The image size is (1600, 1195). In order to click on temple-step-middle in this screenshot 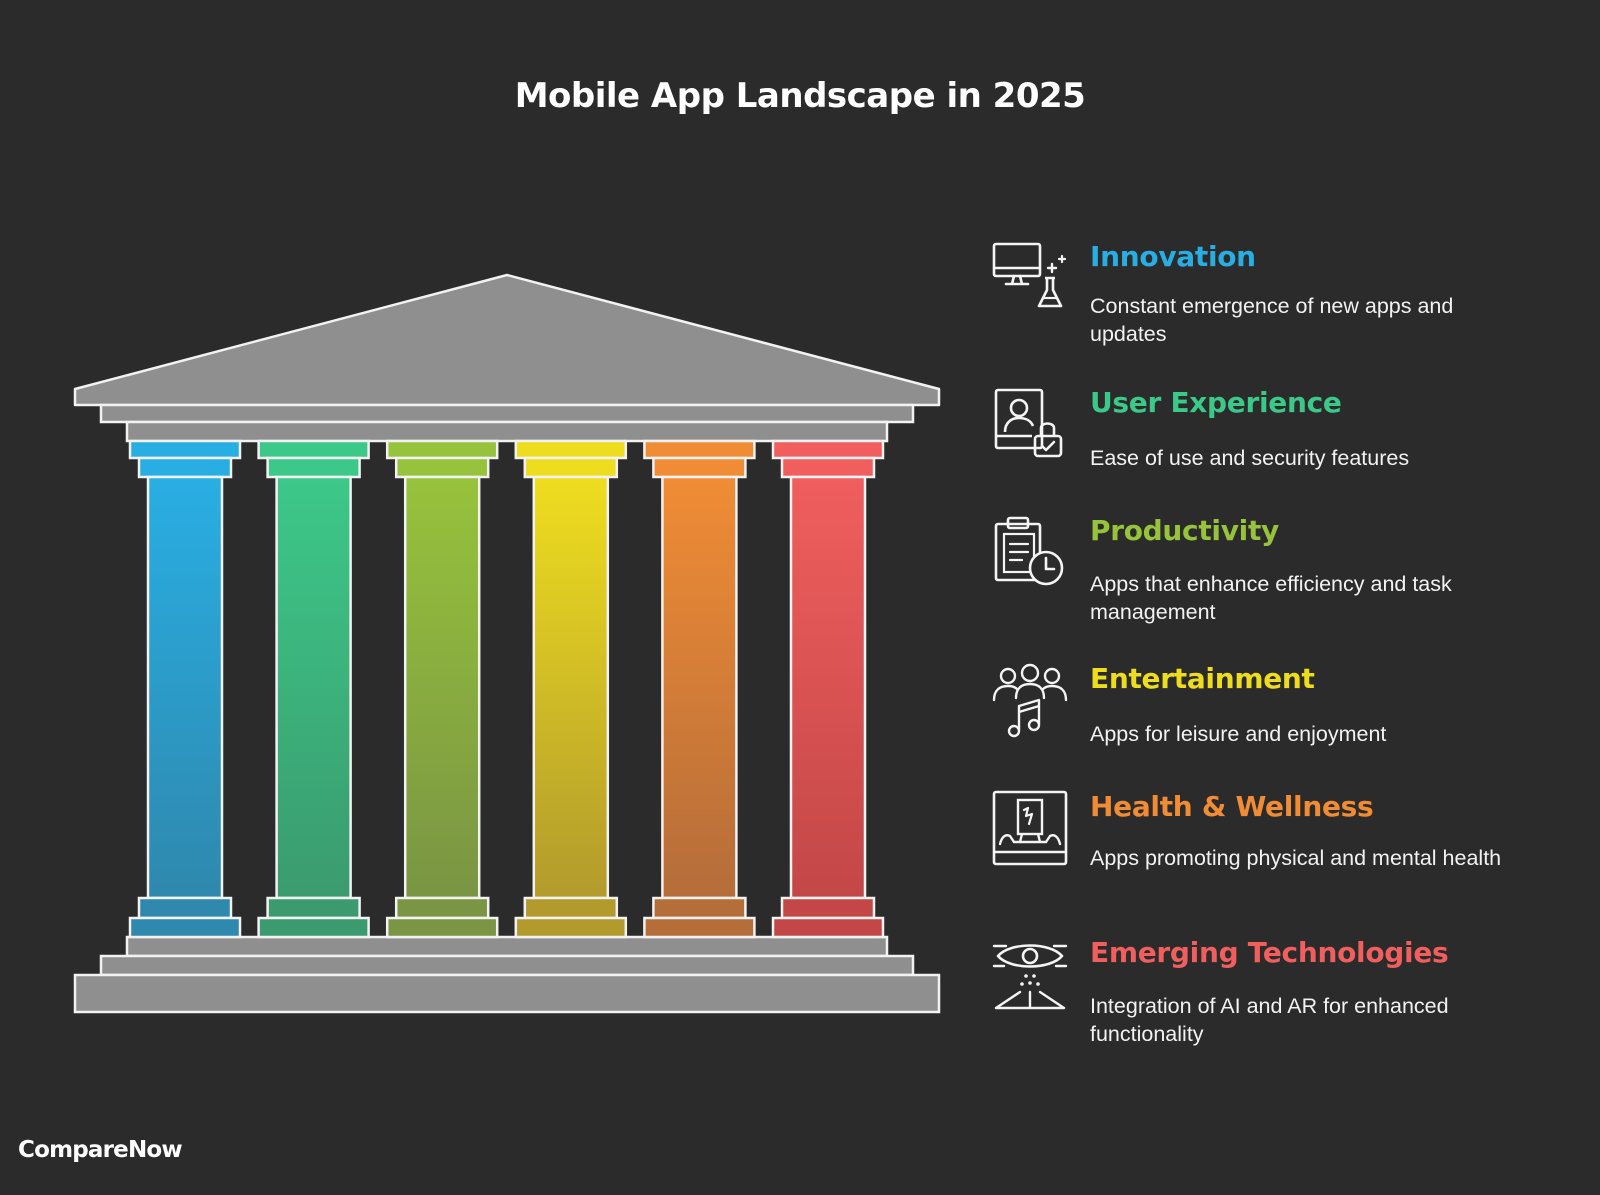, I will do `click(507, 965)`.